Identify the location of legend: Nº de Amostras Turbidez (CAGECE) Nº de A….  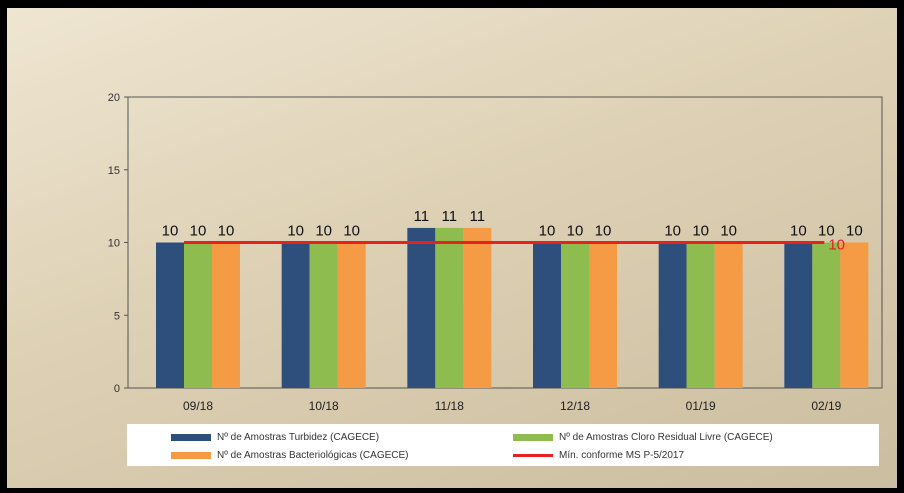
(503, 445).